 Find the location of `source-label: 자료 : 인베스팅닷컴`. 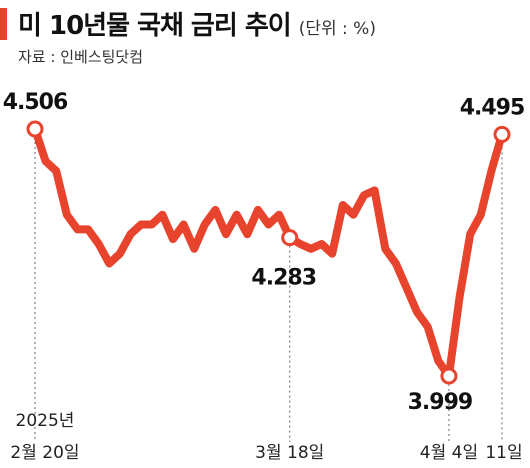

source-label: 자료 : 인베스팅닷컴 is located at coordinates (80, 57).